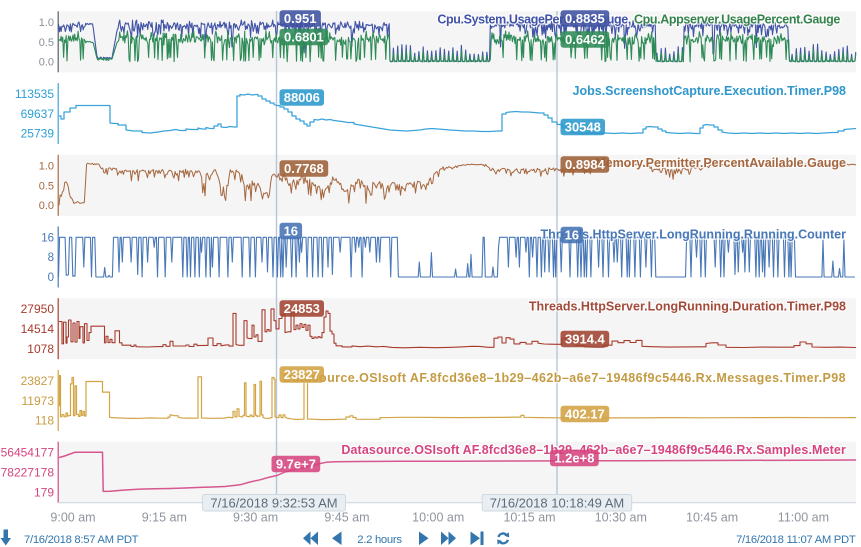 This screenshot has width=861, height=547. What do you see at coordinates (304, 168) in the screenshot?
I see `svg-text: 0.7768` at bounding box center [304, 168].